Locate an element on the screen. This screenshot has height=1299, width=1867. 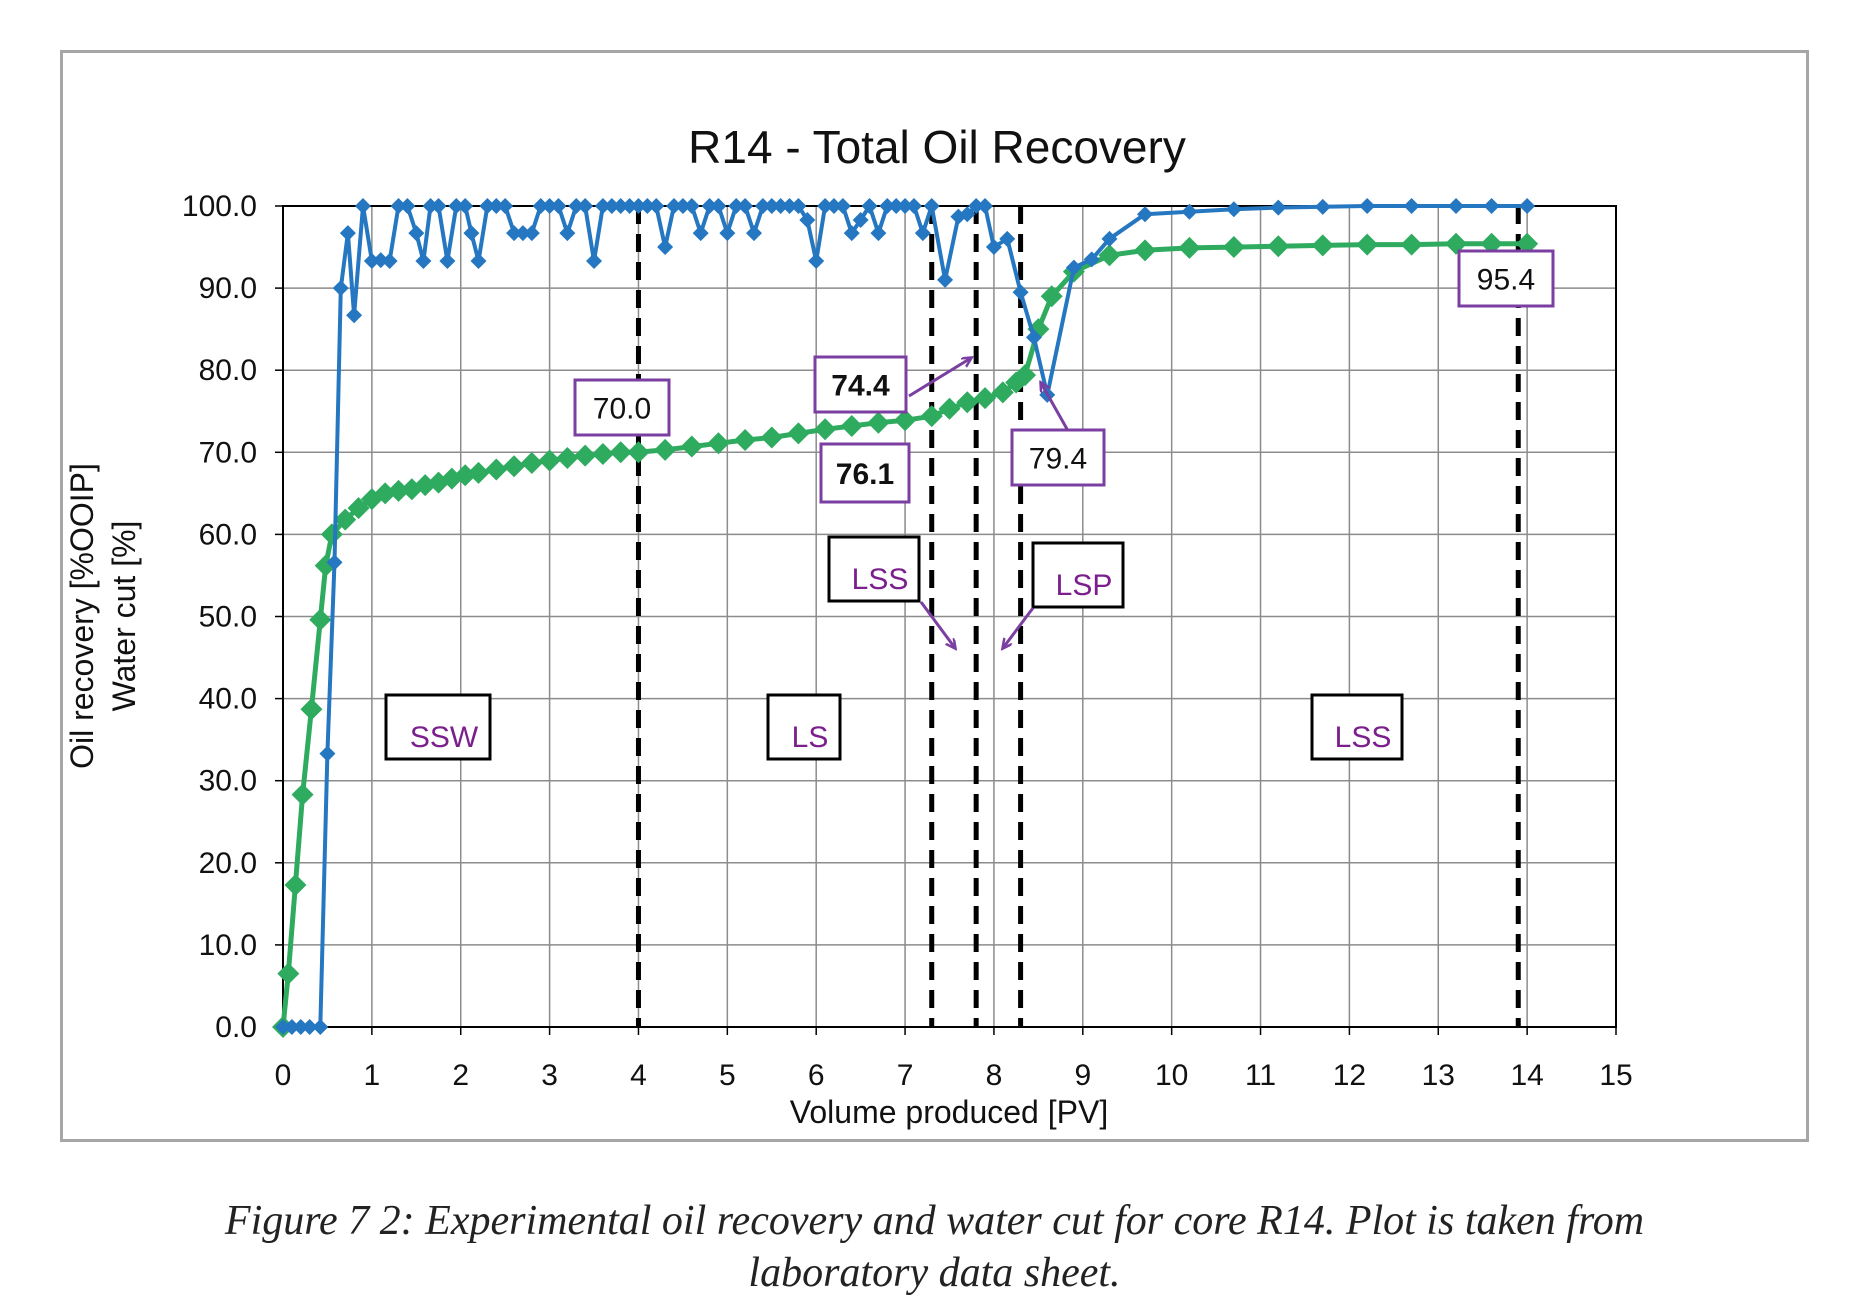
x-axis-label: Volume produced [PV] is located at coordinates (949, 1112).